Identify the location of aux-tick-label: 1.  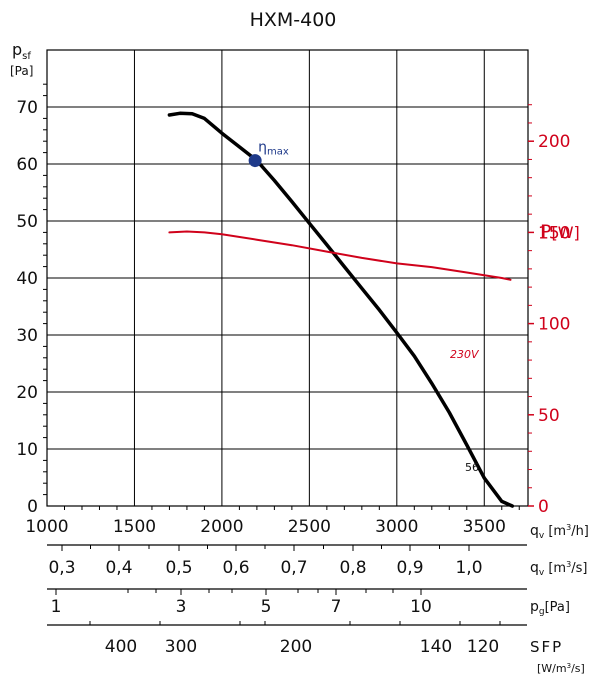
(56, 607).